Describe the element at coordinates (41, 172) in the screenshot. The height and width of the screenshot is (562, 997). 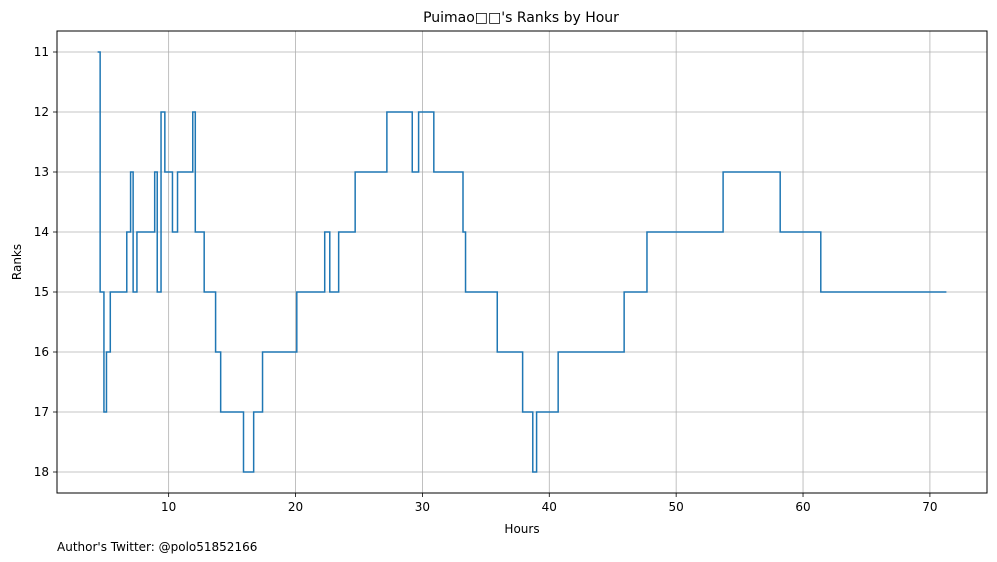
I see `y-tick-label: 13` at that location.